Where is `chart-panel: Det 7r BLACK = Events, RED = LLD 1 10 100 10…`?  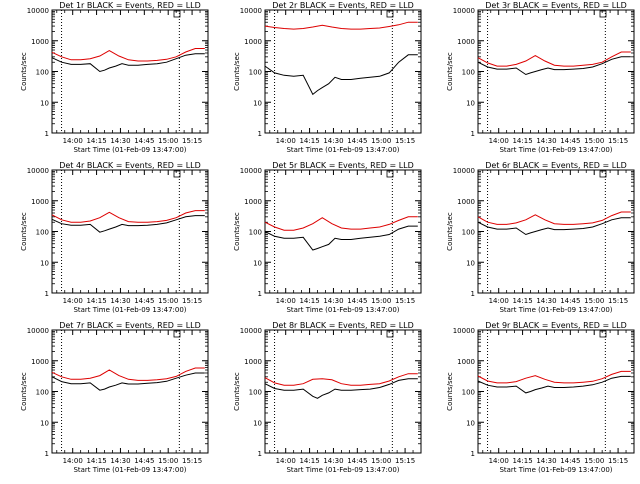
chart-panel: Det 7r BLACK = Events, RED = LLD 1 10 100 10… is located at coordinates (114, 397).